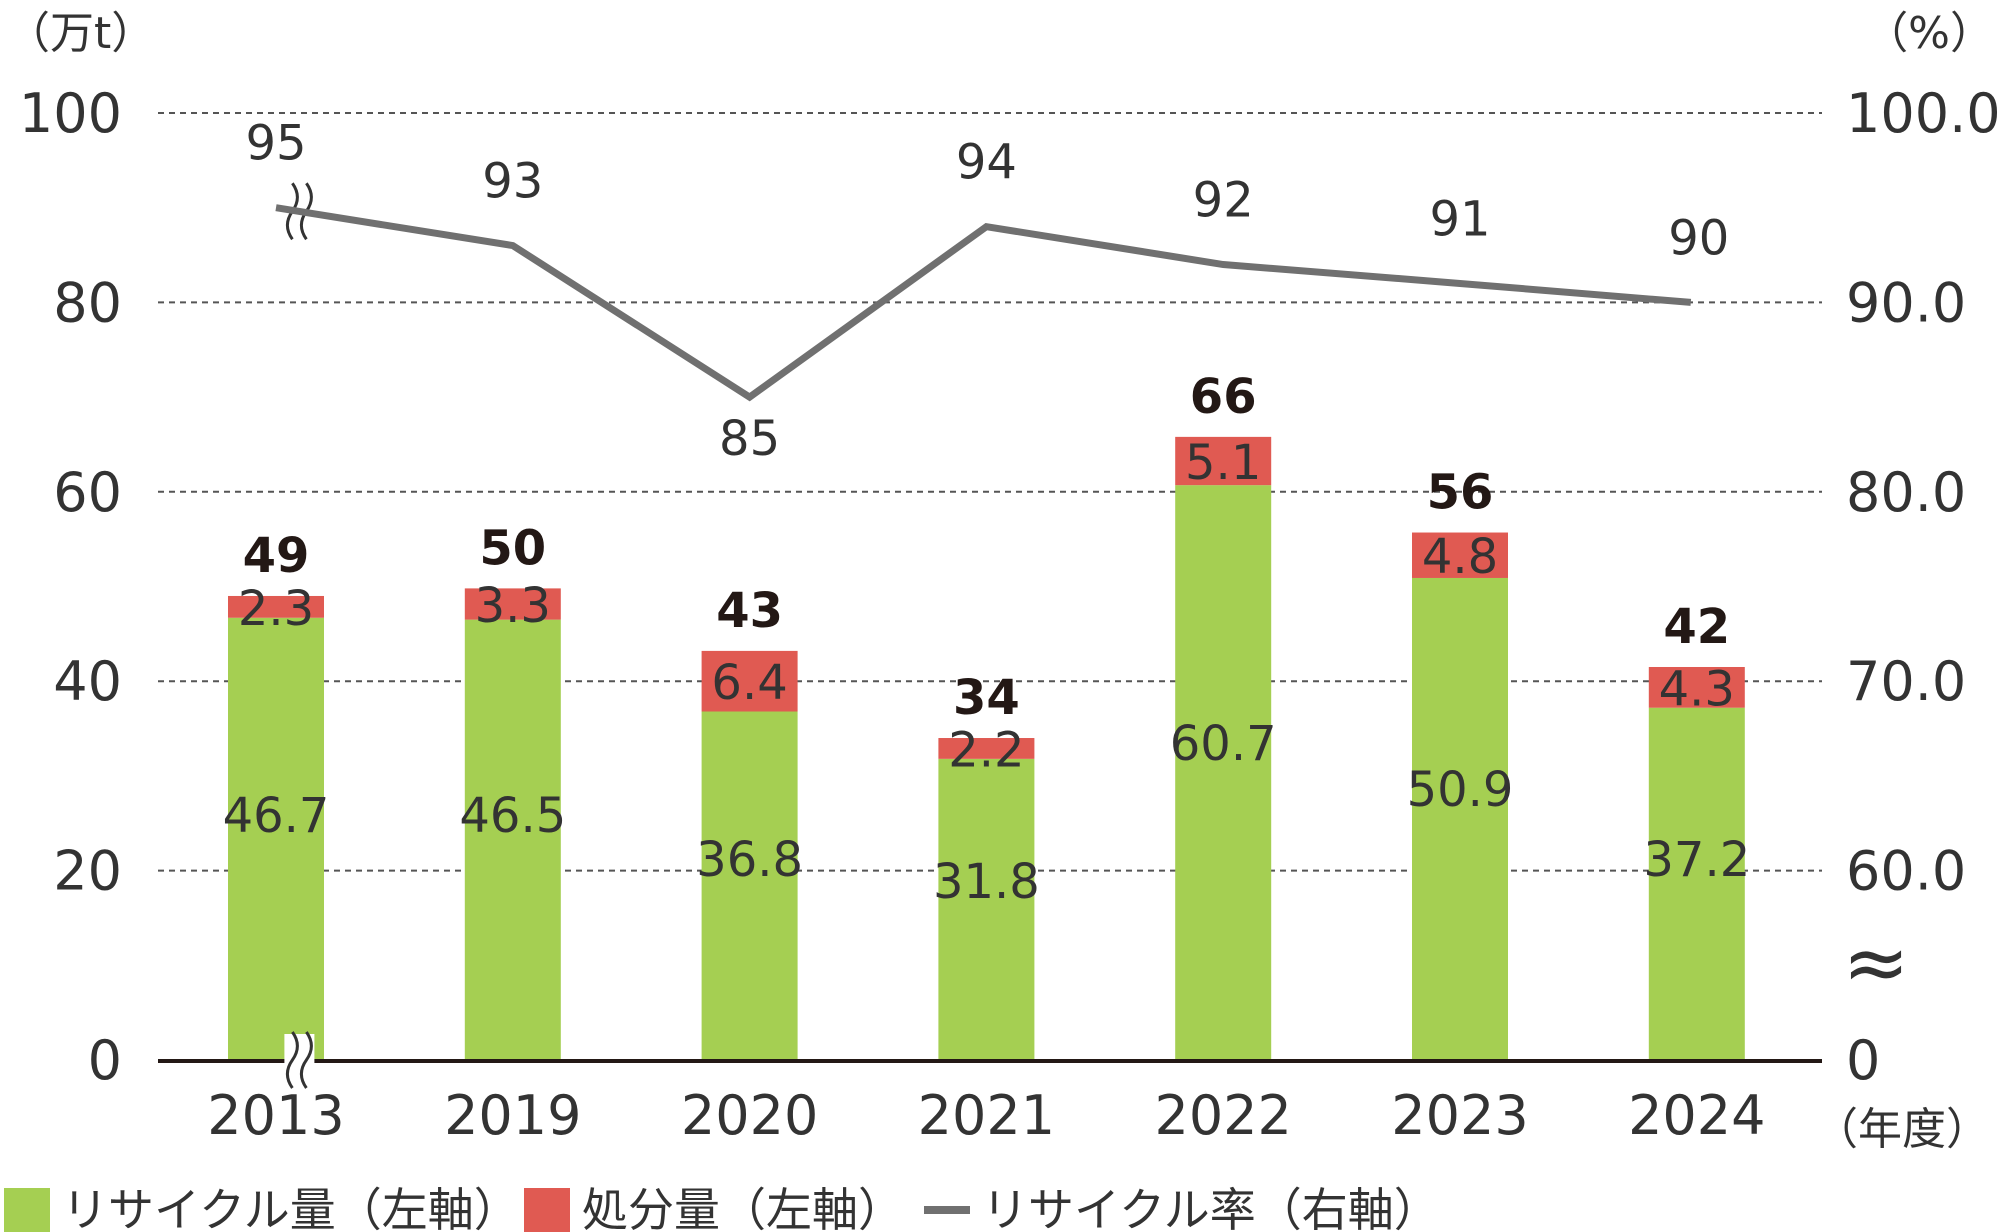 The width and height of the screenshot is (2000, 1232). What do you see at coordinates (87, 871) in the screenshot?
I see `left-tick-label: 20` at bounding box center [87, 871].